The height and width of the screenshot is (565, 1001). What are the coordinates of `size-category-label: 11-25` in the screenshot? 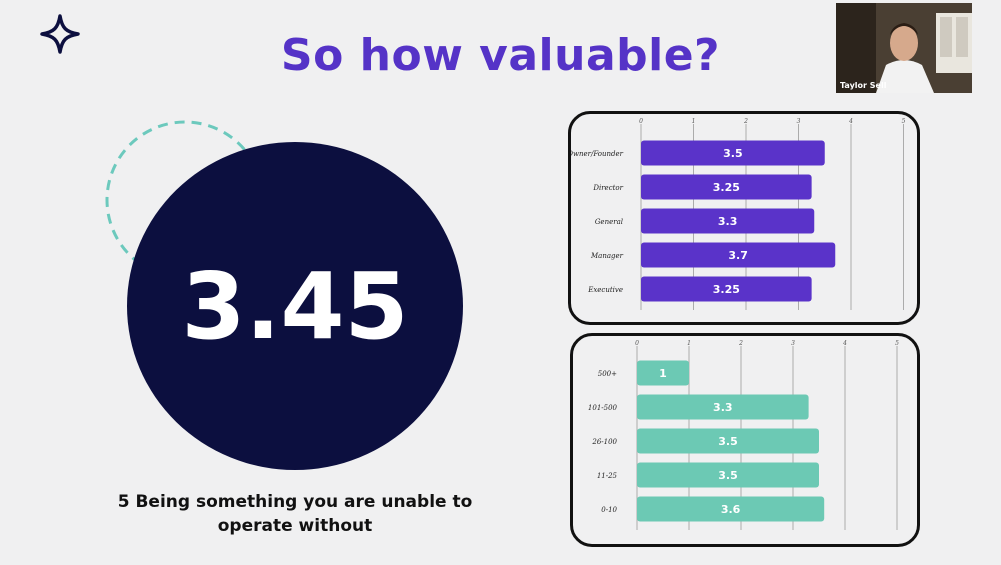 It's located at (607, 476).